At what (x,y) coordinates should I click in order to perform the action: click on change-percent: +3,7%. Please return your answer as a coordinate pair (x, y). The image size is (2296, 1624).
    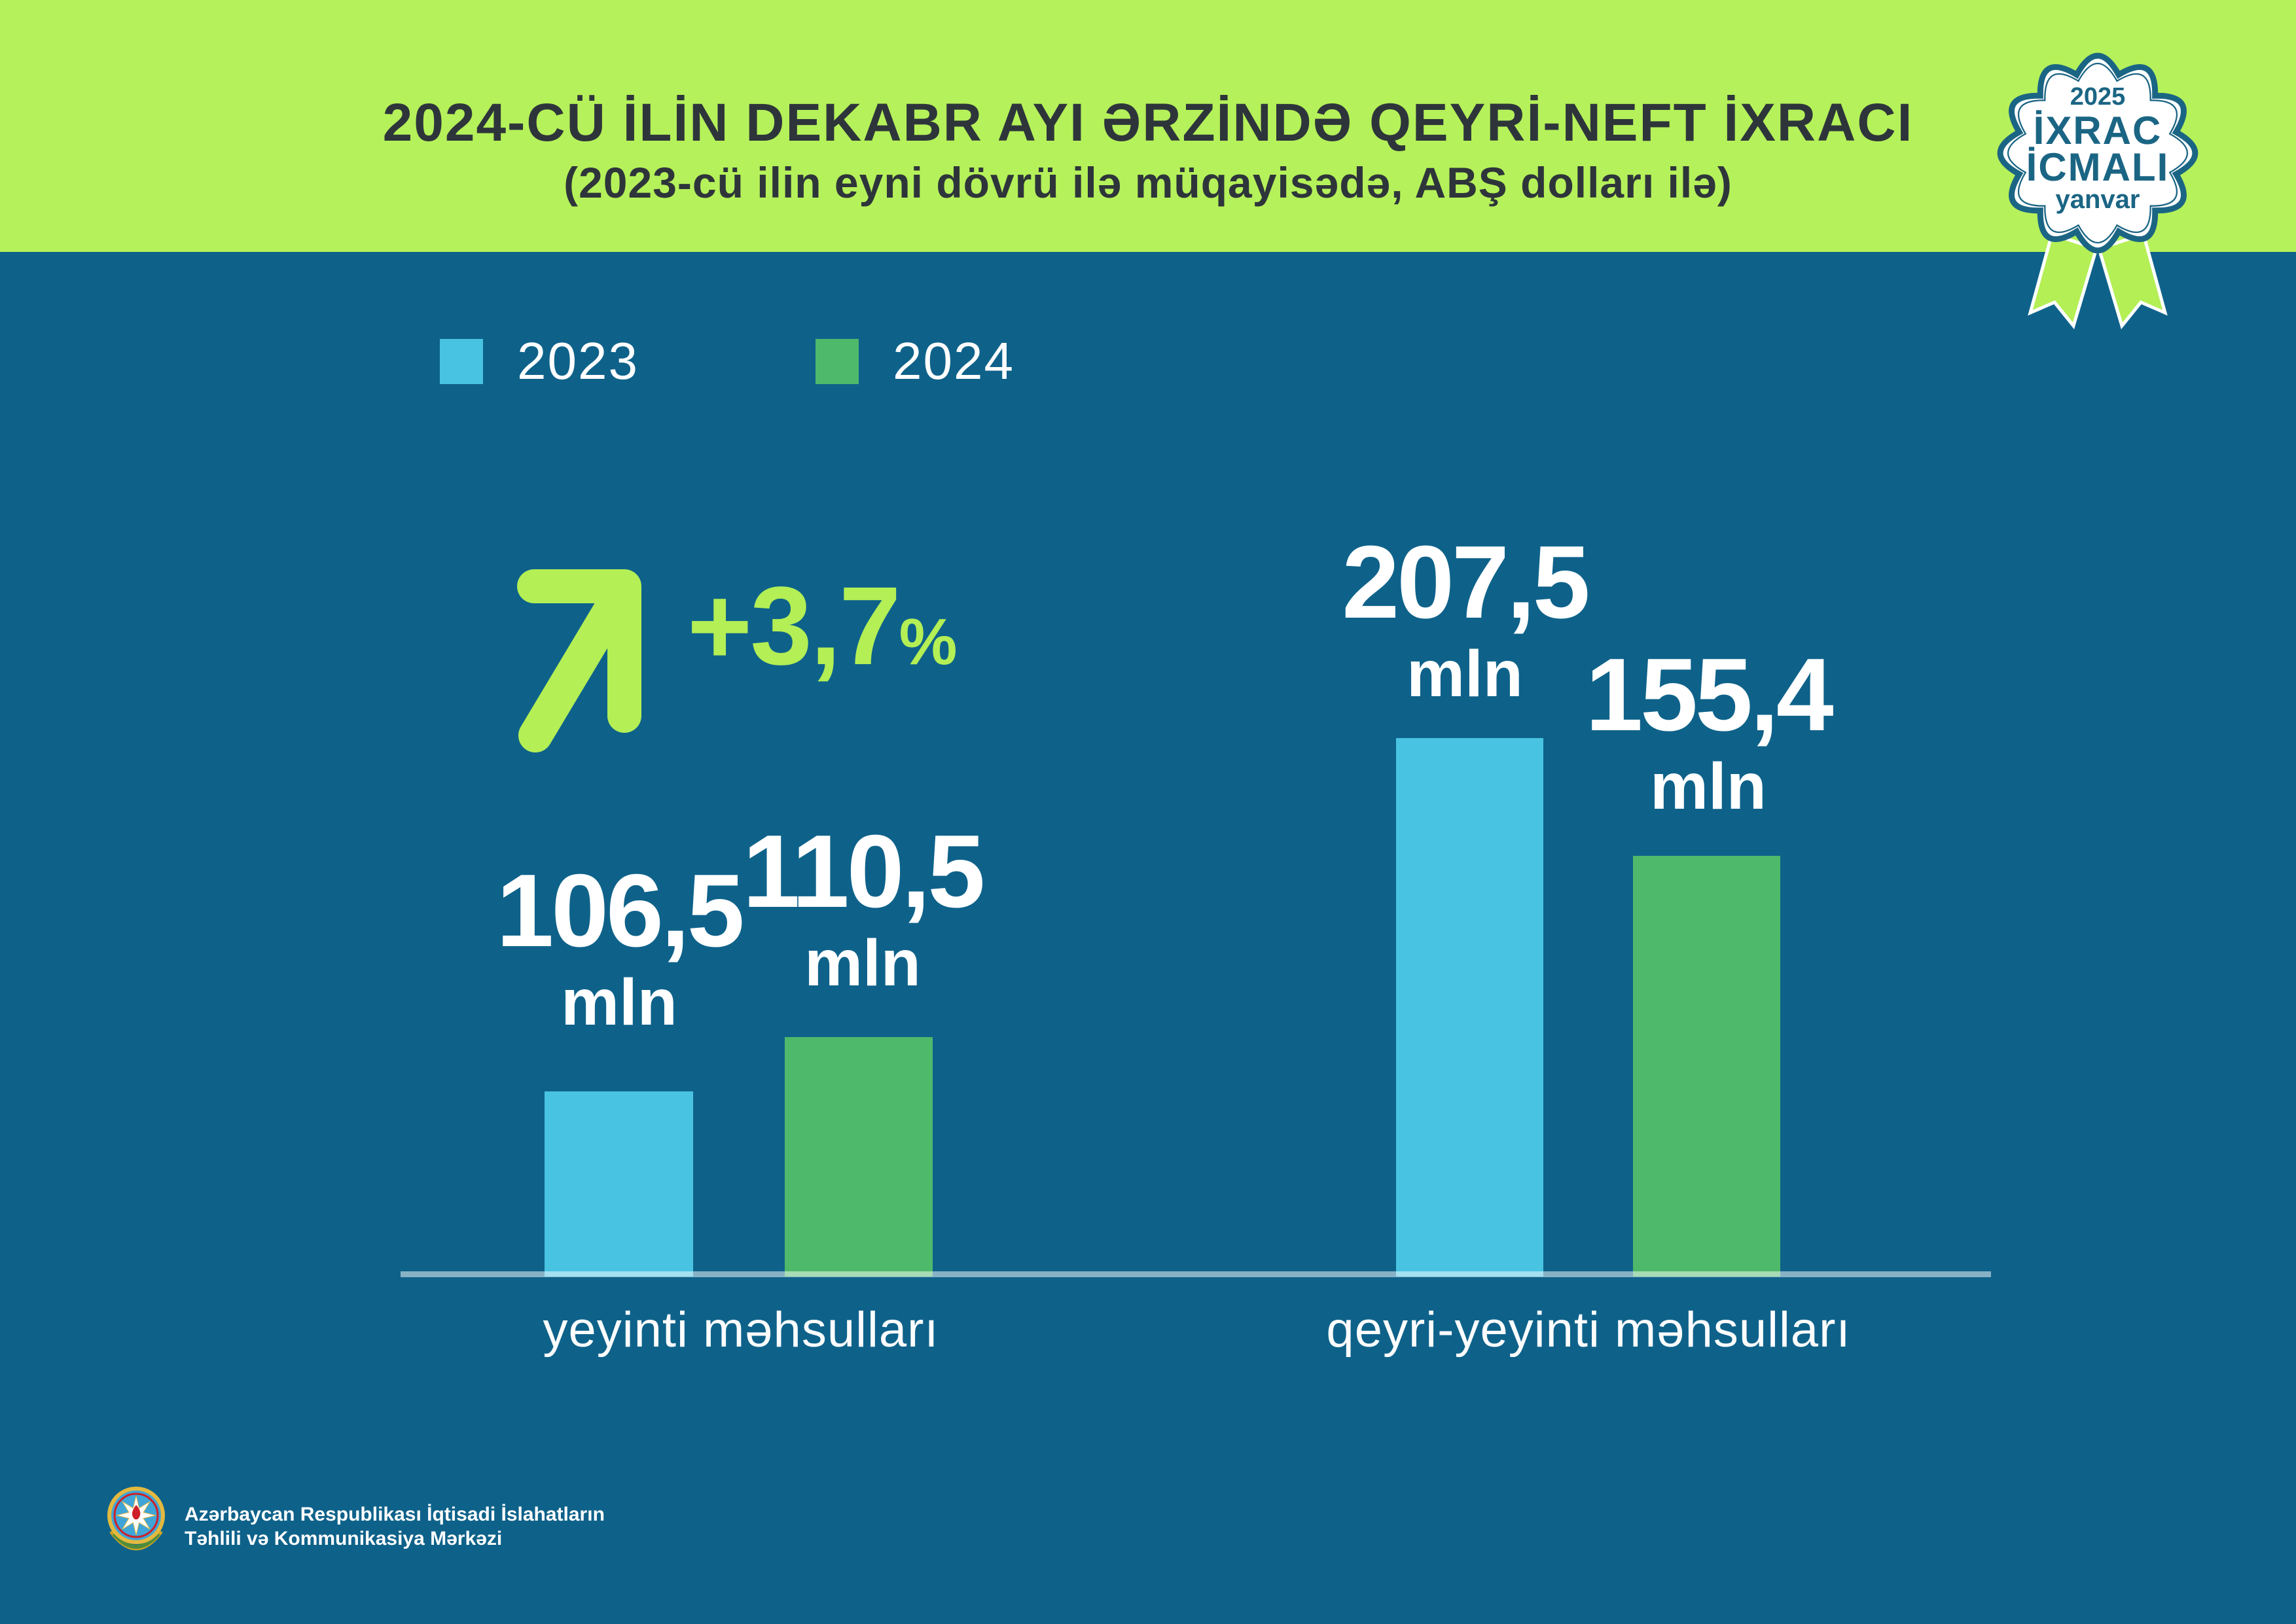
    Looking at the image, I should click on (822, 634).